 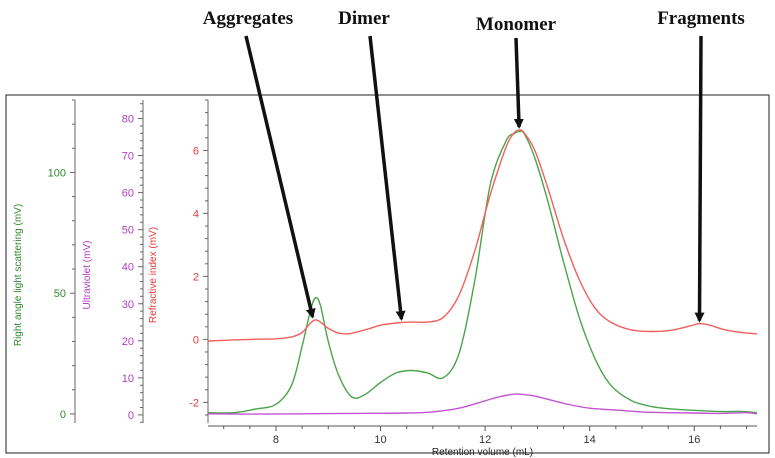 What do you see at coordinates (482, 404) in the screenshot?
I see `uv-series-line` at bounding box center [482, 404].